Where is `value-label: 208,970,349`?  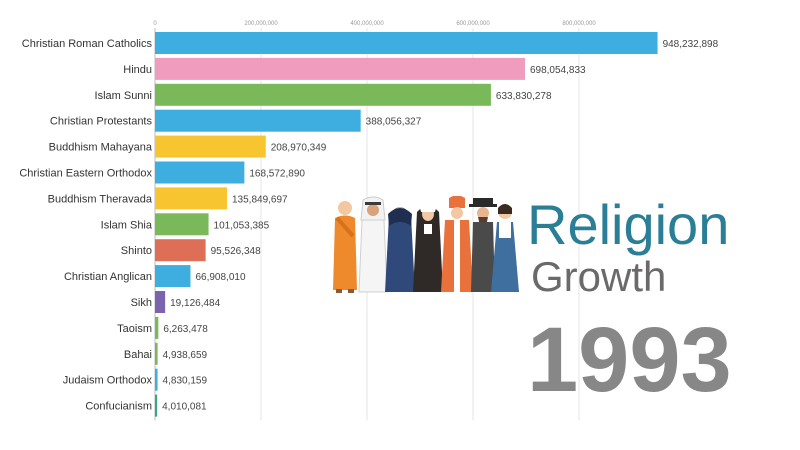
value-label: 208,970,349 is located at coordinates (299, 148).